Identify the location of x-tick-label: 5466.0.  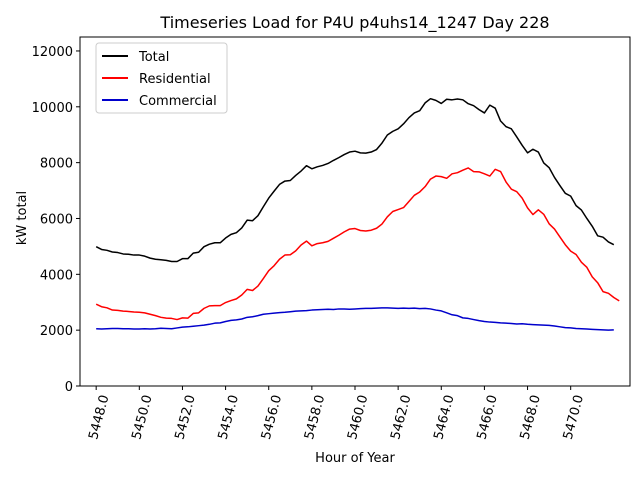
(488, 417).